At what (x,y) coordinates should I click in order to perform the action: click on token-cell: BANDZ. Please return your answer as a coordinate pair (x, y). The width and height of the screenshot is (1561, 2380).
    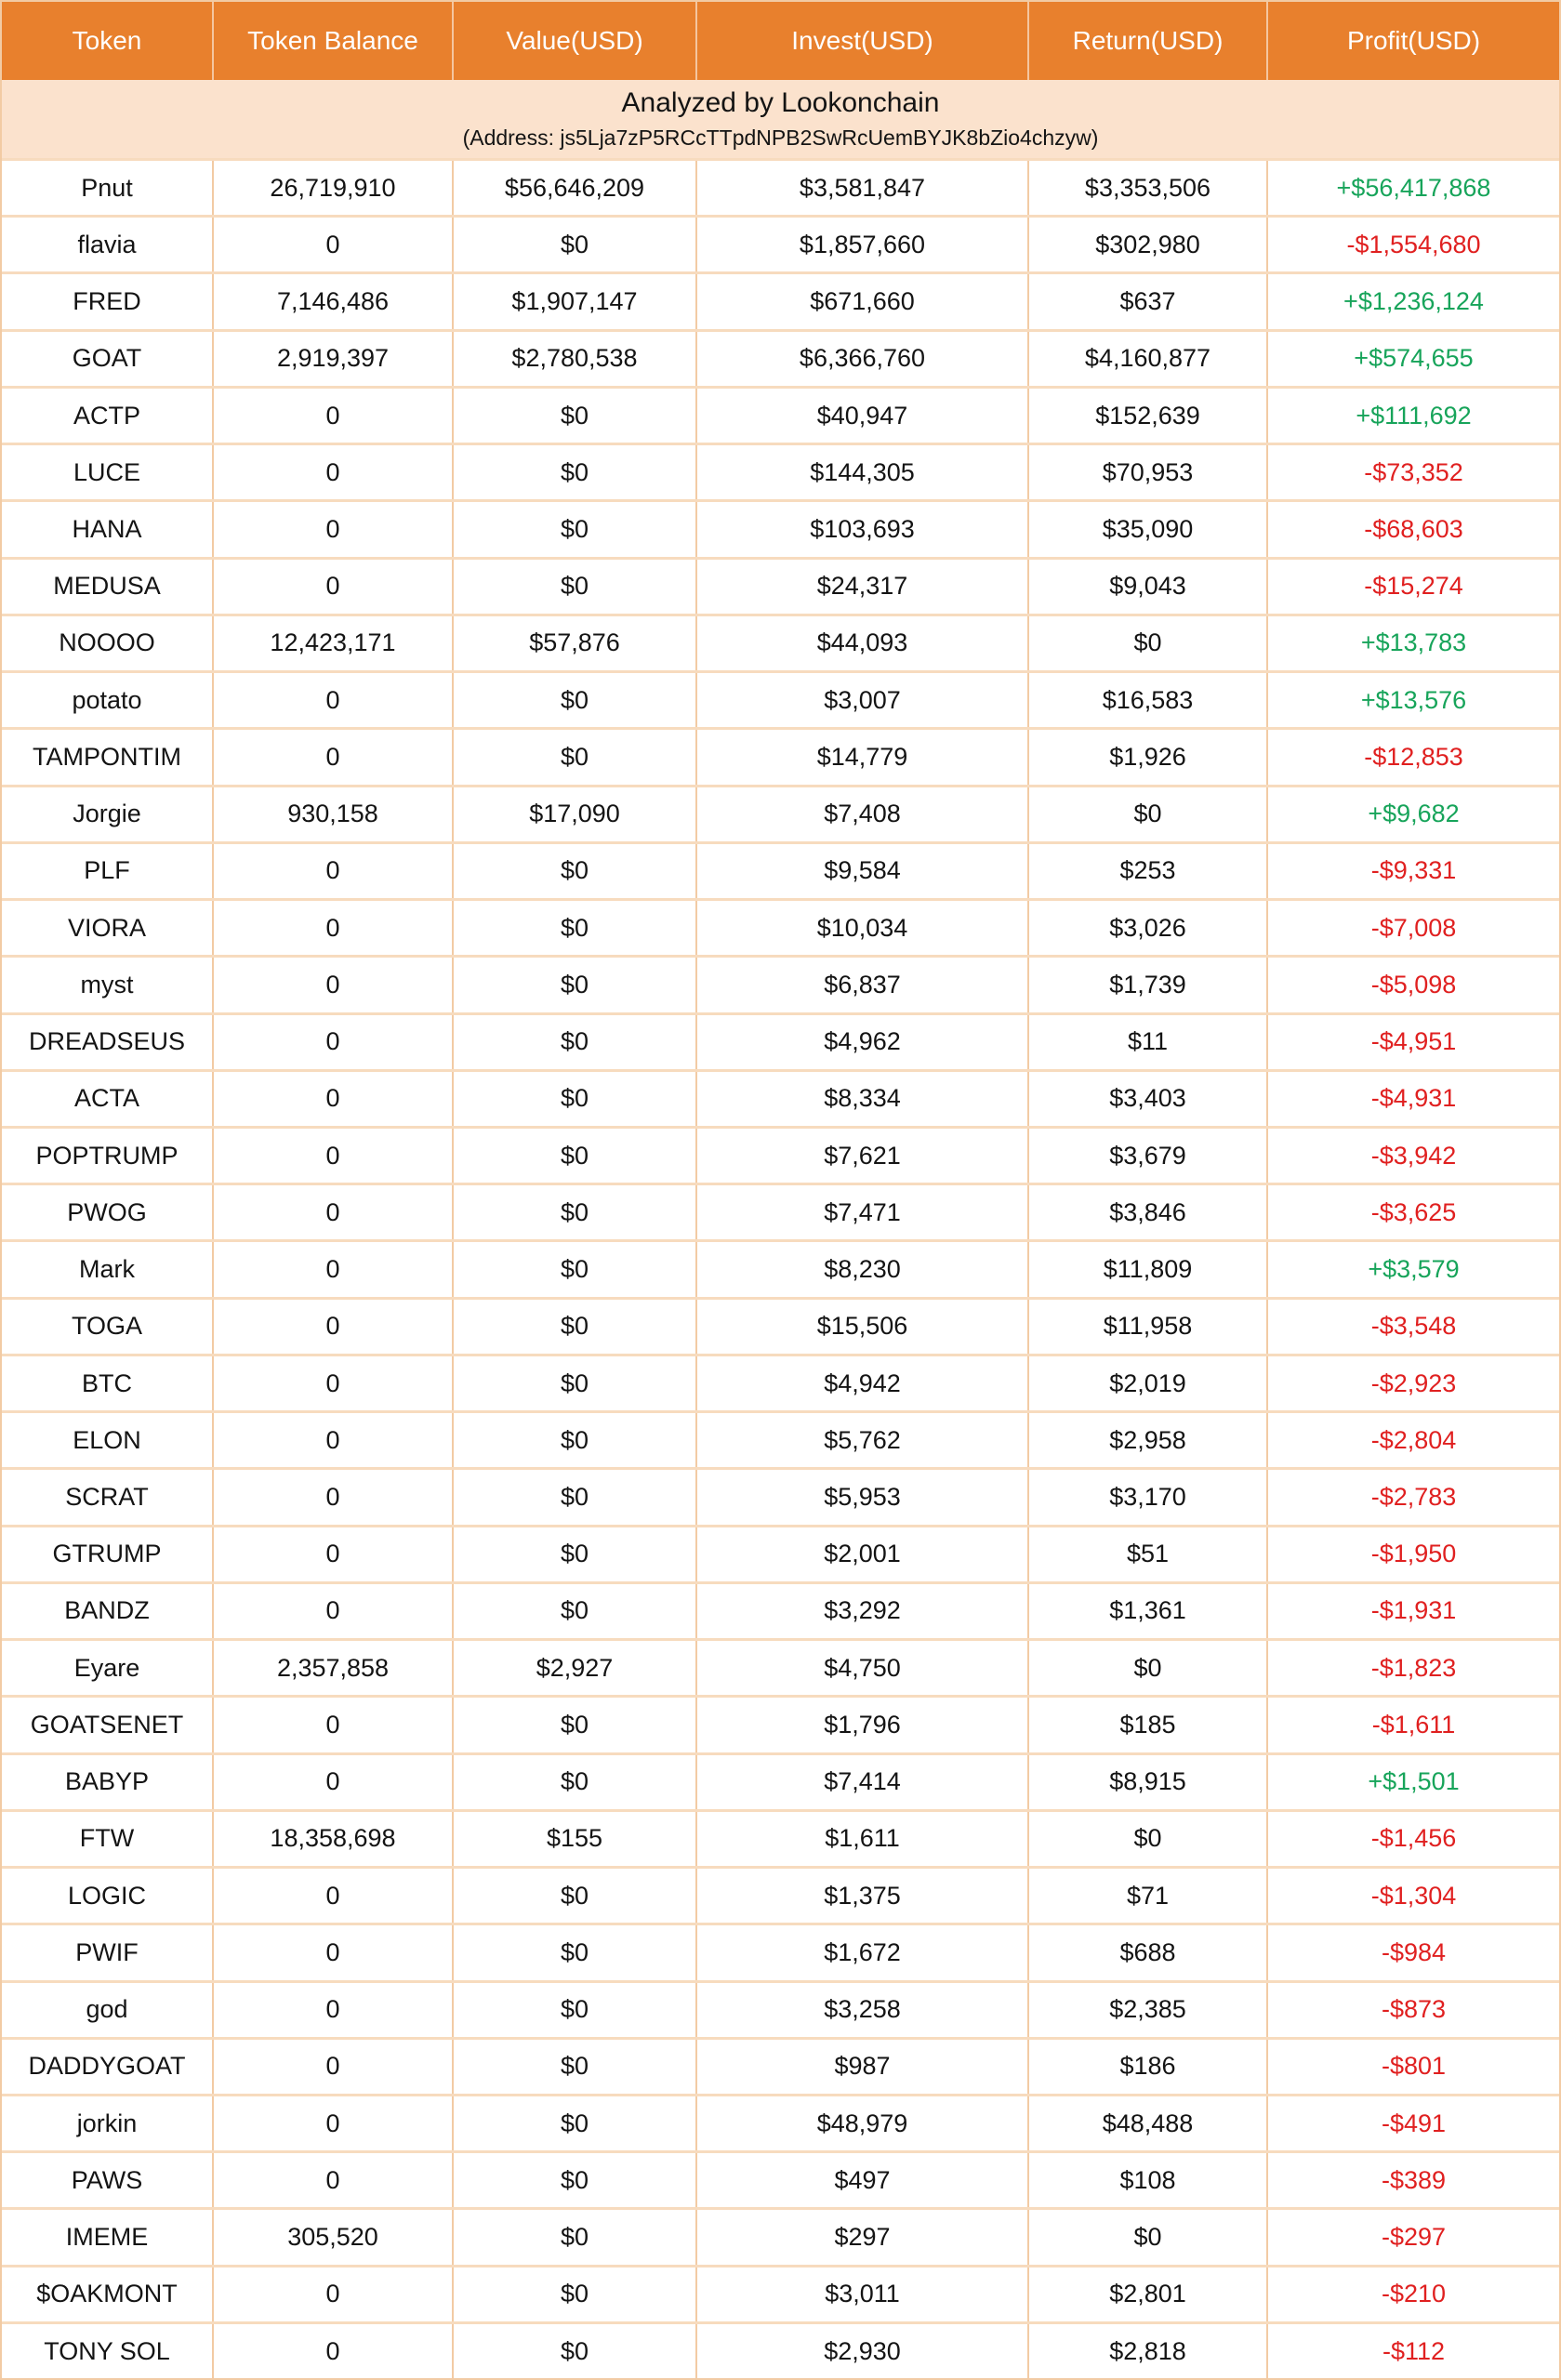
    Looking at the image, I should click on (107, 1610).